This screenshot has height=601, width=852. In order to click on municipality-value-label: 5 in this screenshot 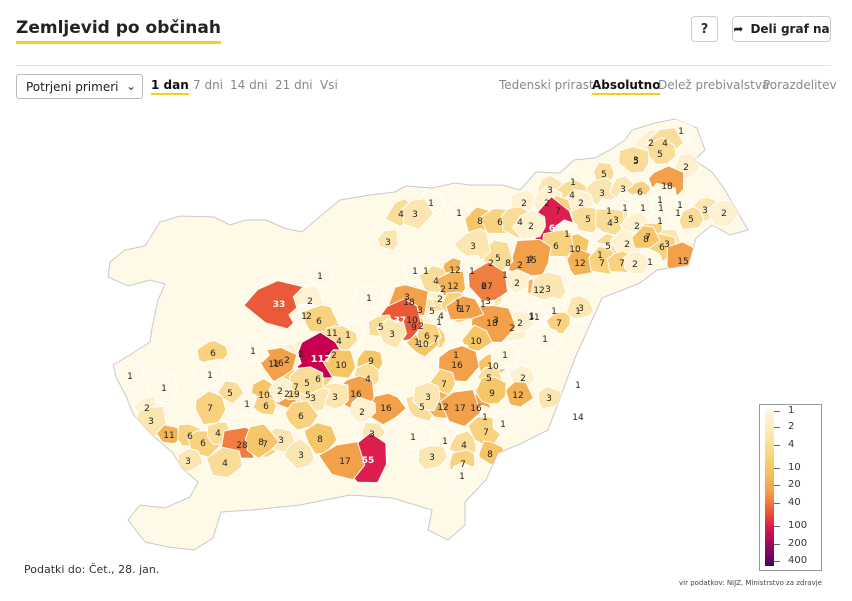, I will do `click(230, 394)`.